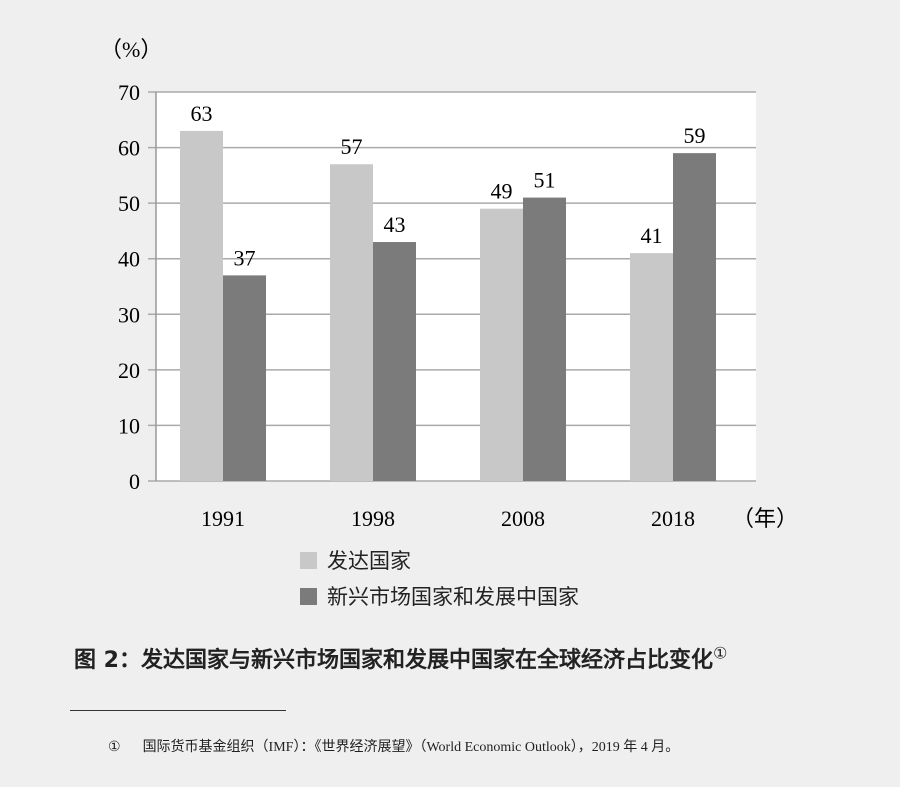 The width and height of the screenshot is (900, 787). I want to click on data-label: 51, so click(545, 180).